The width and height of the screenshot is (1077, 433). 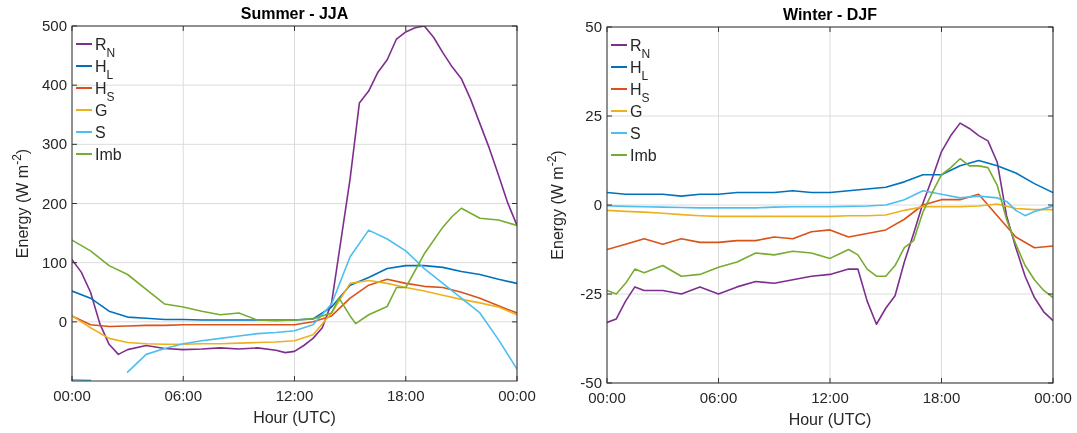 What do you see at coordinates (593, 115) in the screenshot?
I see `y-tick-label: 25` at bounding box center [593, 115].